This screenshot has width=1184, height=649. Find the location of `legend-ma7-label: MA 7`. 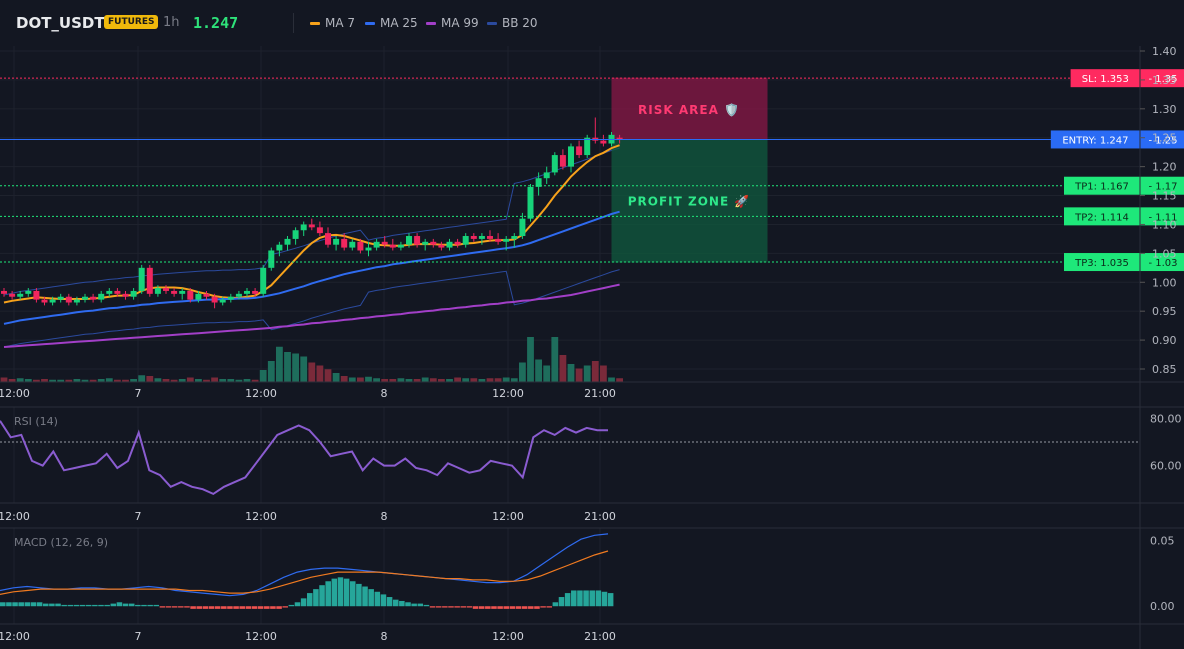

legend-ma7-label: MA 7 is located at coordinates (340, 23).